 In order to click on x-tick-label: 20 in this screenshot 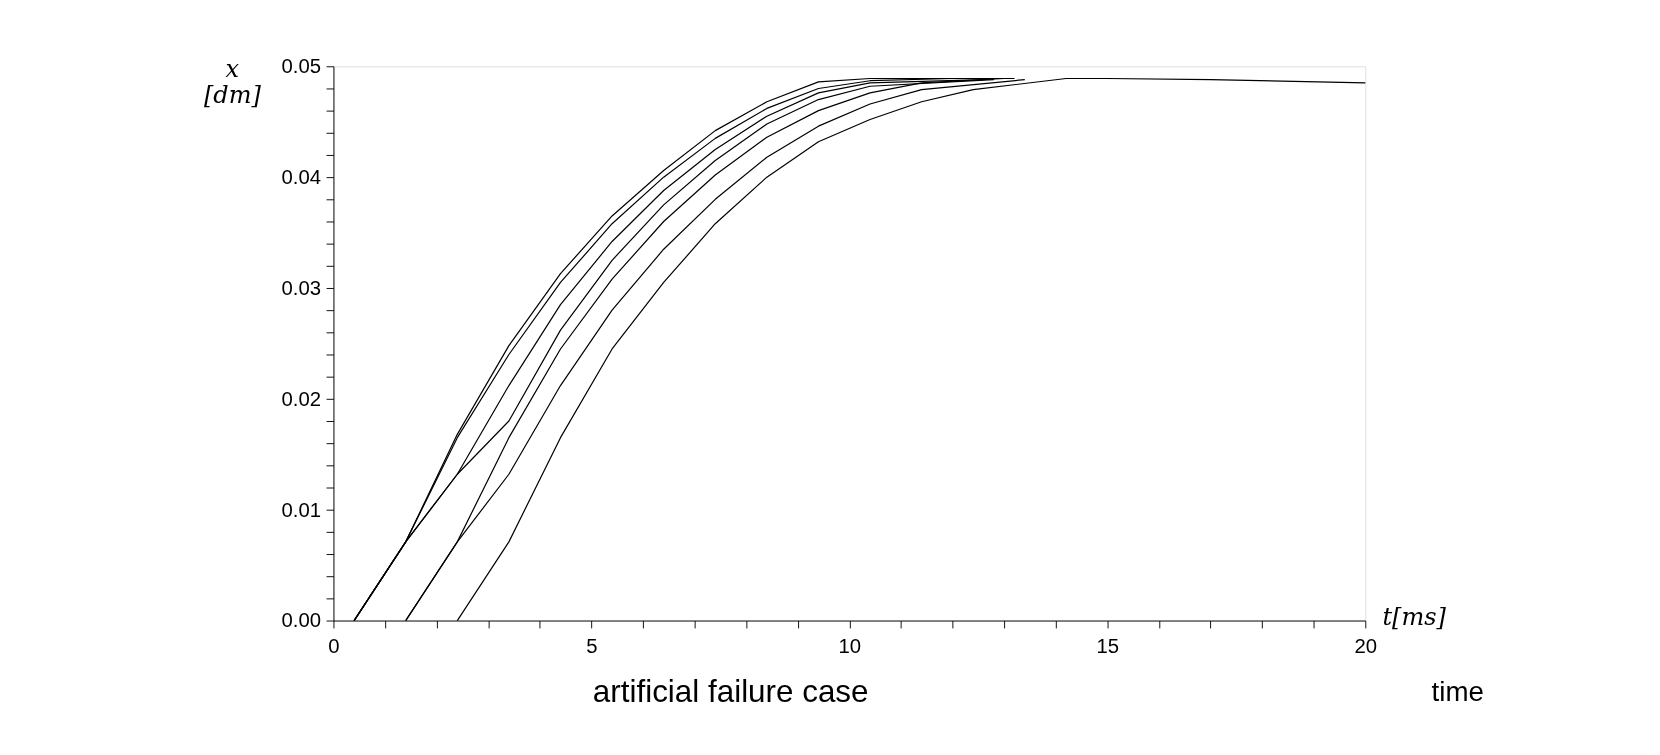, I will do `click(1366, 646)`.